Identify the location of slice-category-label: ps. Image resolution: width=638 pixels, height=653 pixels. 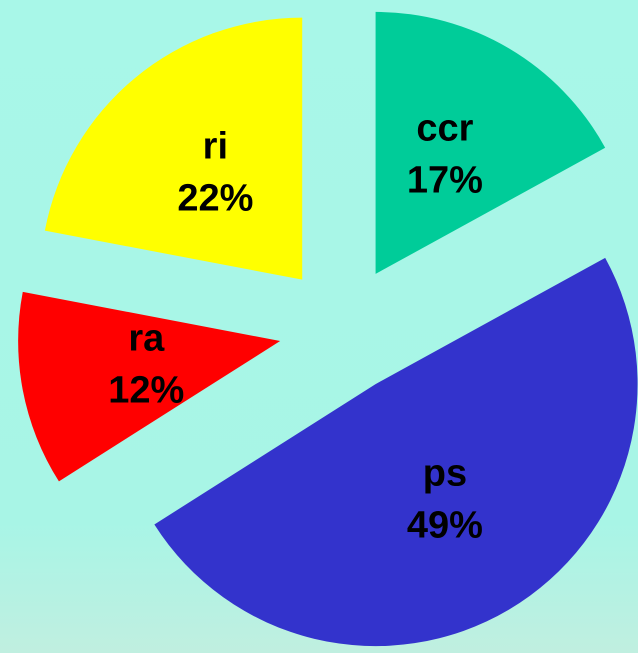
(445, 473).